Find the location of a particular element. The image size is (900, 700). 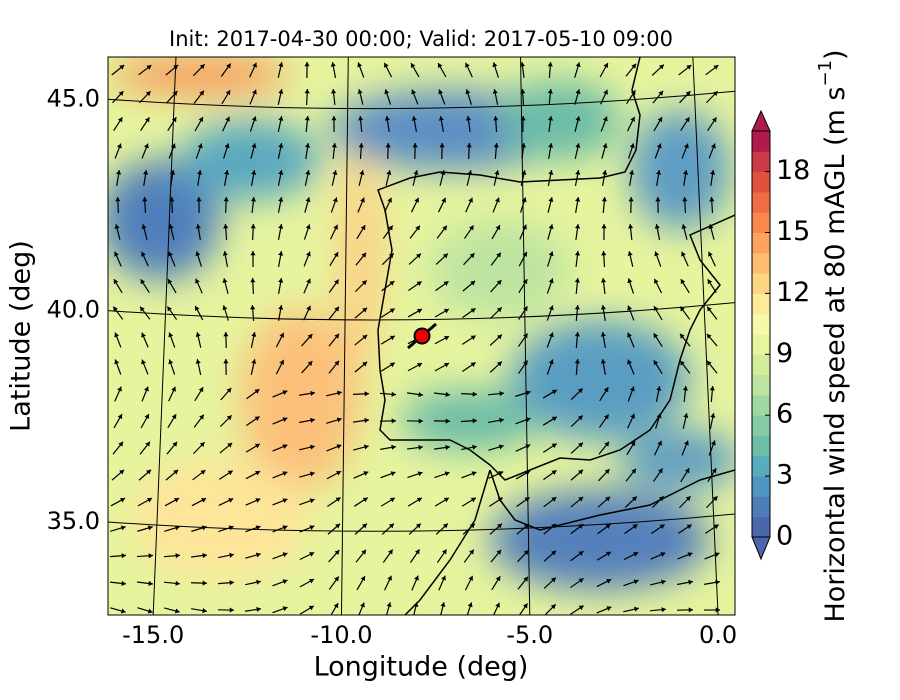

y-axis-label: Latitude (deg) is located at coordinates (21, 336).